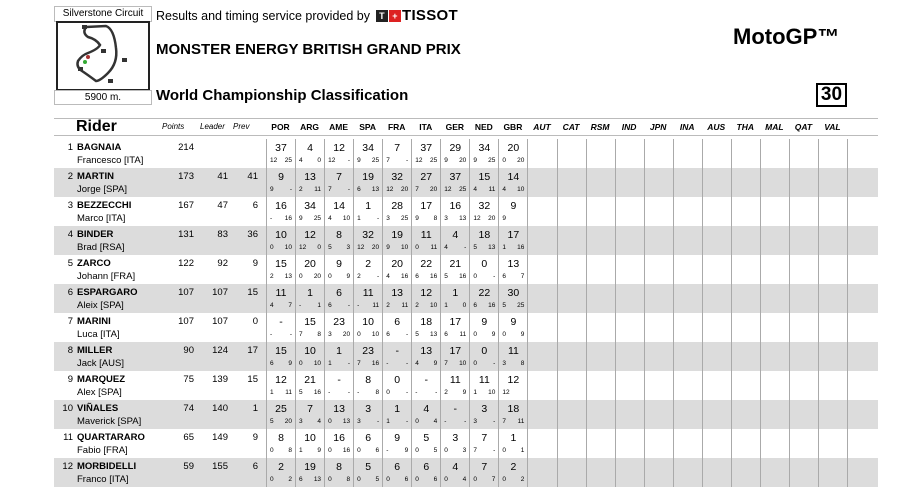  Describe the element at coordinates (513, 409) in the screenshot. I see `race-points: 18` at that location.